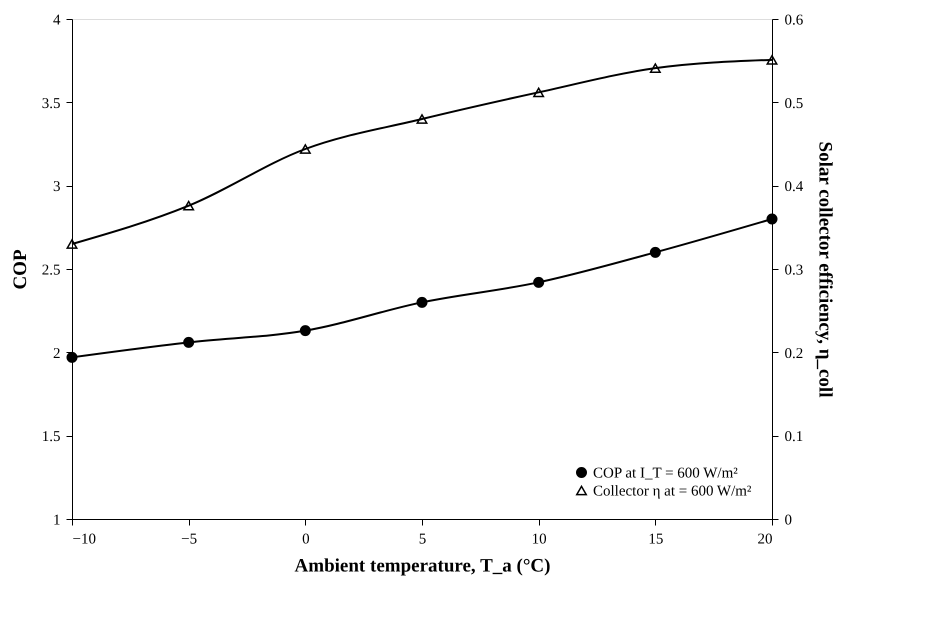 Image resolution: width=951 pixels, height=619 pixels. I want to click on x-tick-label: 20, so click(765, 540).